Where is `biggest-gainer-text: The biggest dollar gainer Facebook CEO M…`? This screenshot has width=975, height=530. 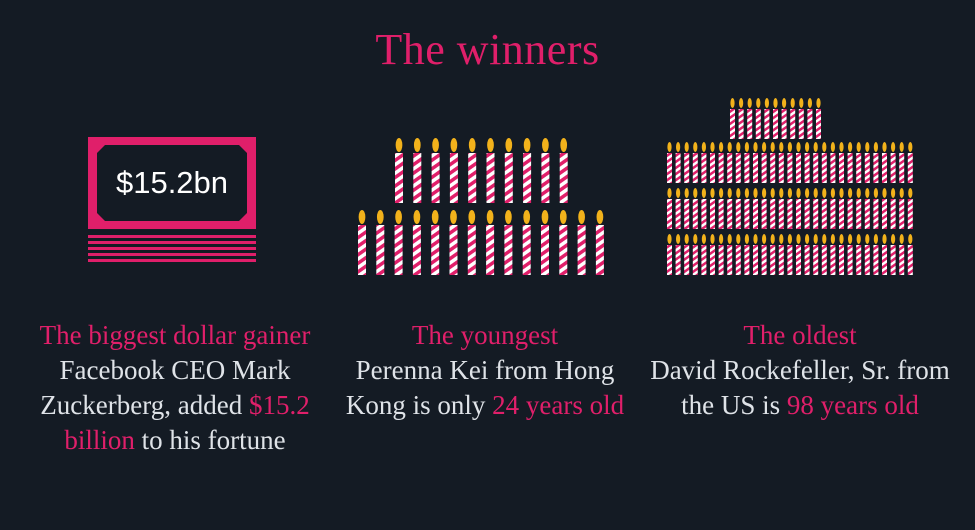
biggest-gainer-text: The biggest dollar gainer Facebook CEO M… is located at coordinates (175, 388).